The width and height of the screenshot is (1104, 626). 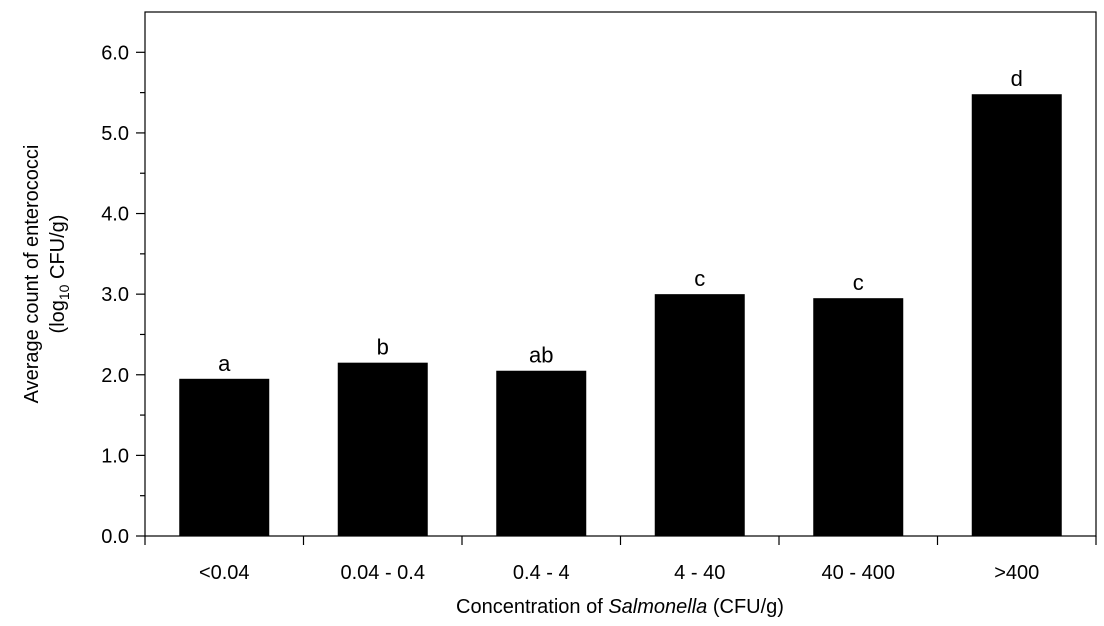 What do you see at coordinates (64, 292) in the screenshot?
I see `y-axis-title-line2-sub: 10` at bounding box center [64, 292].